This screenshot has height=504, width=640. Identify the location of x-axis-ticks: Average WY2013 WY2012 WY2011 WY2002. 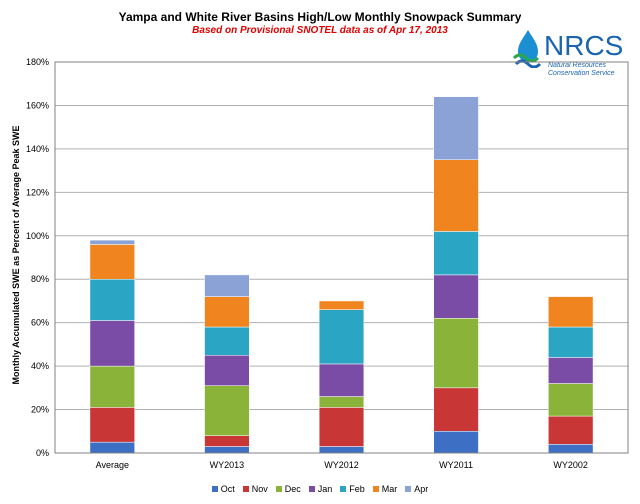
(342, 465).